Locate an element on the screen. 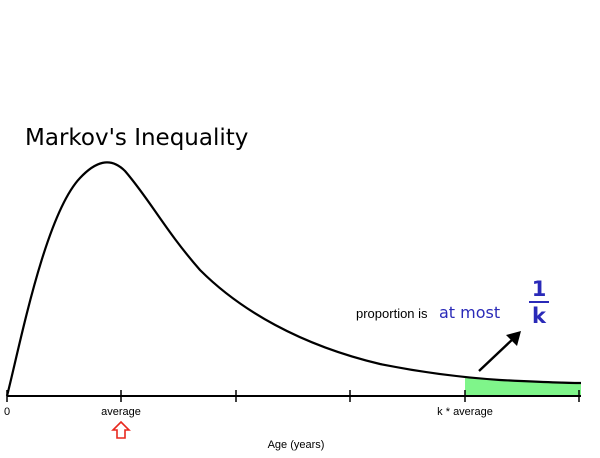 The image size is (600, 458). diagram-title: Markov's Inequality is located at coordinates (136, 138).